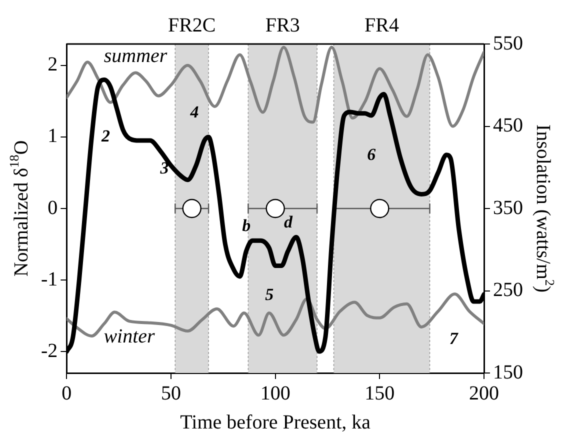 The image size is (564, 443). Describe the element at coordinates (545, 208) in the screenshot. I see `y2-axis-title: Insolation (watts/m2)` at that location.